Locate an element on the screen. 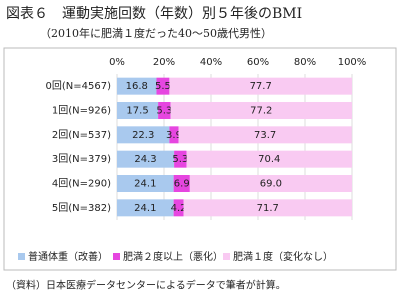  value-label: 6.9 is located at coordinates (182, 184).